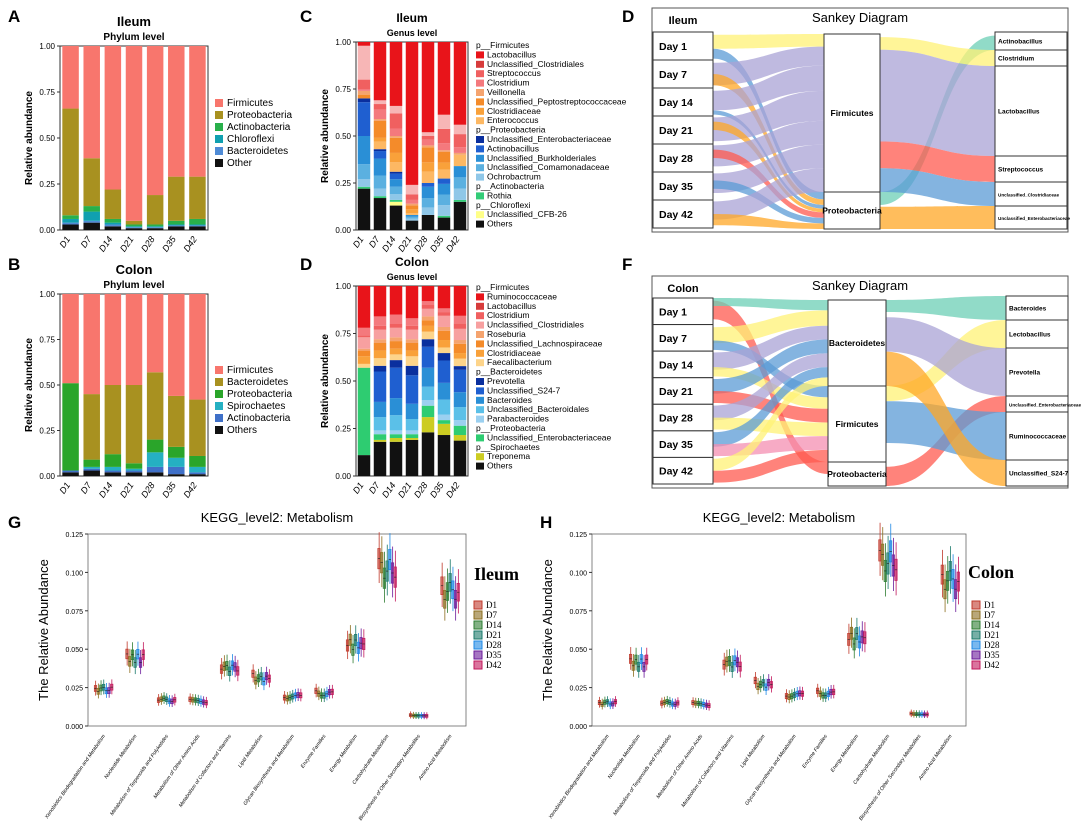  Describe the element at coordinates (1030, 335) in the screenshot. I see `sankey-genus-label: Lectobacillus` at that location.